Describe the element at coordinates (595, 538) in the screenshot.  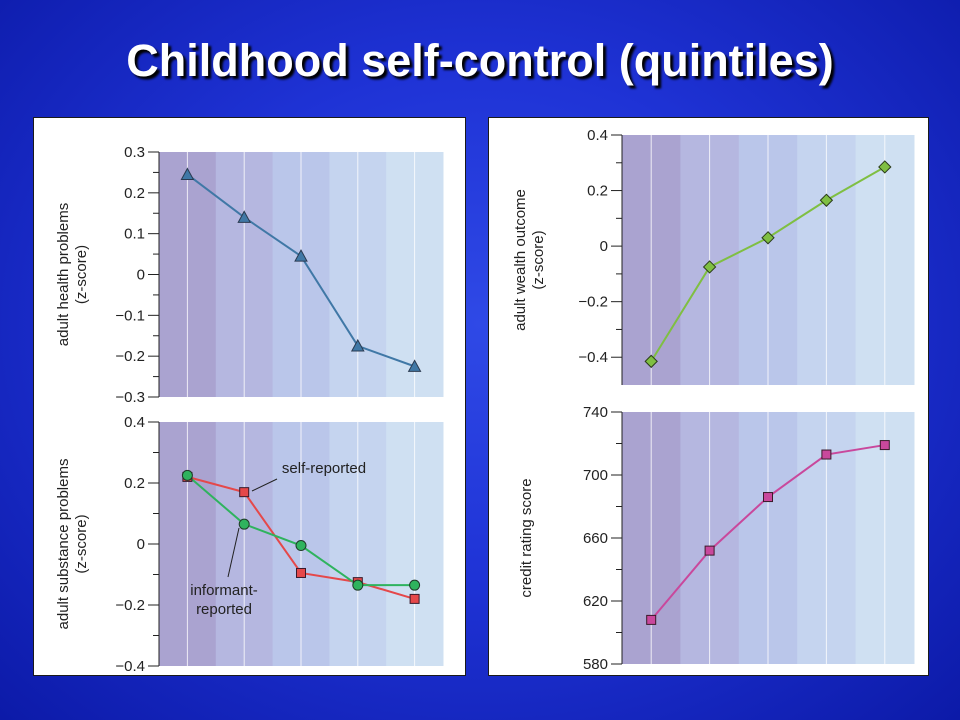
I see `credit-ytick-label-3: 660` at that location.